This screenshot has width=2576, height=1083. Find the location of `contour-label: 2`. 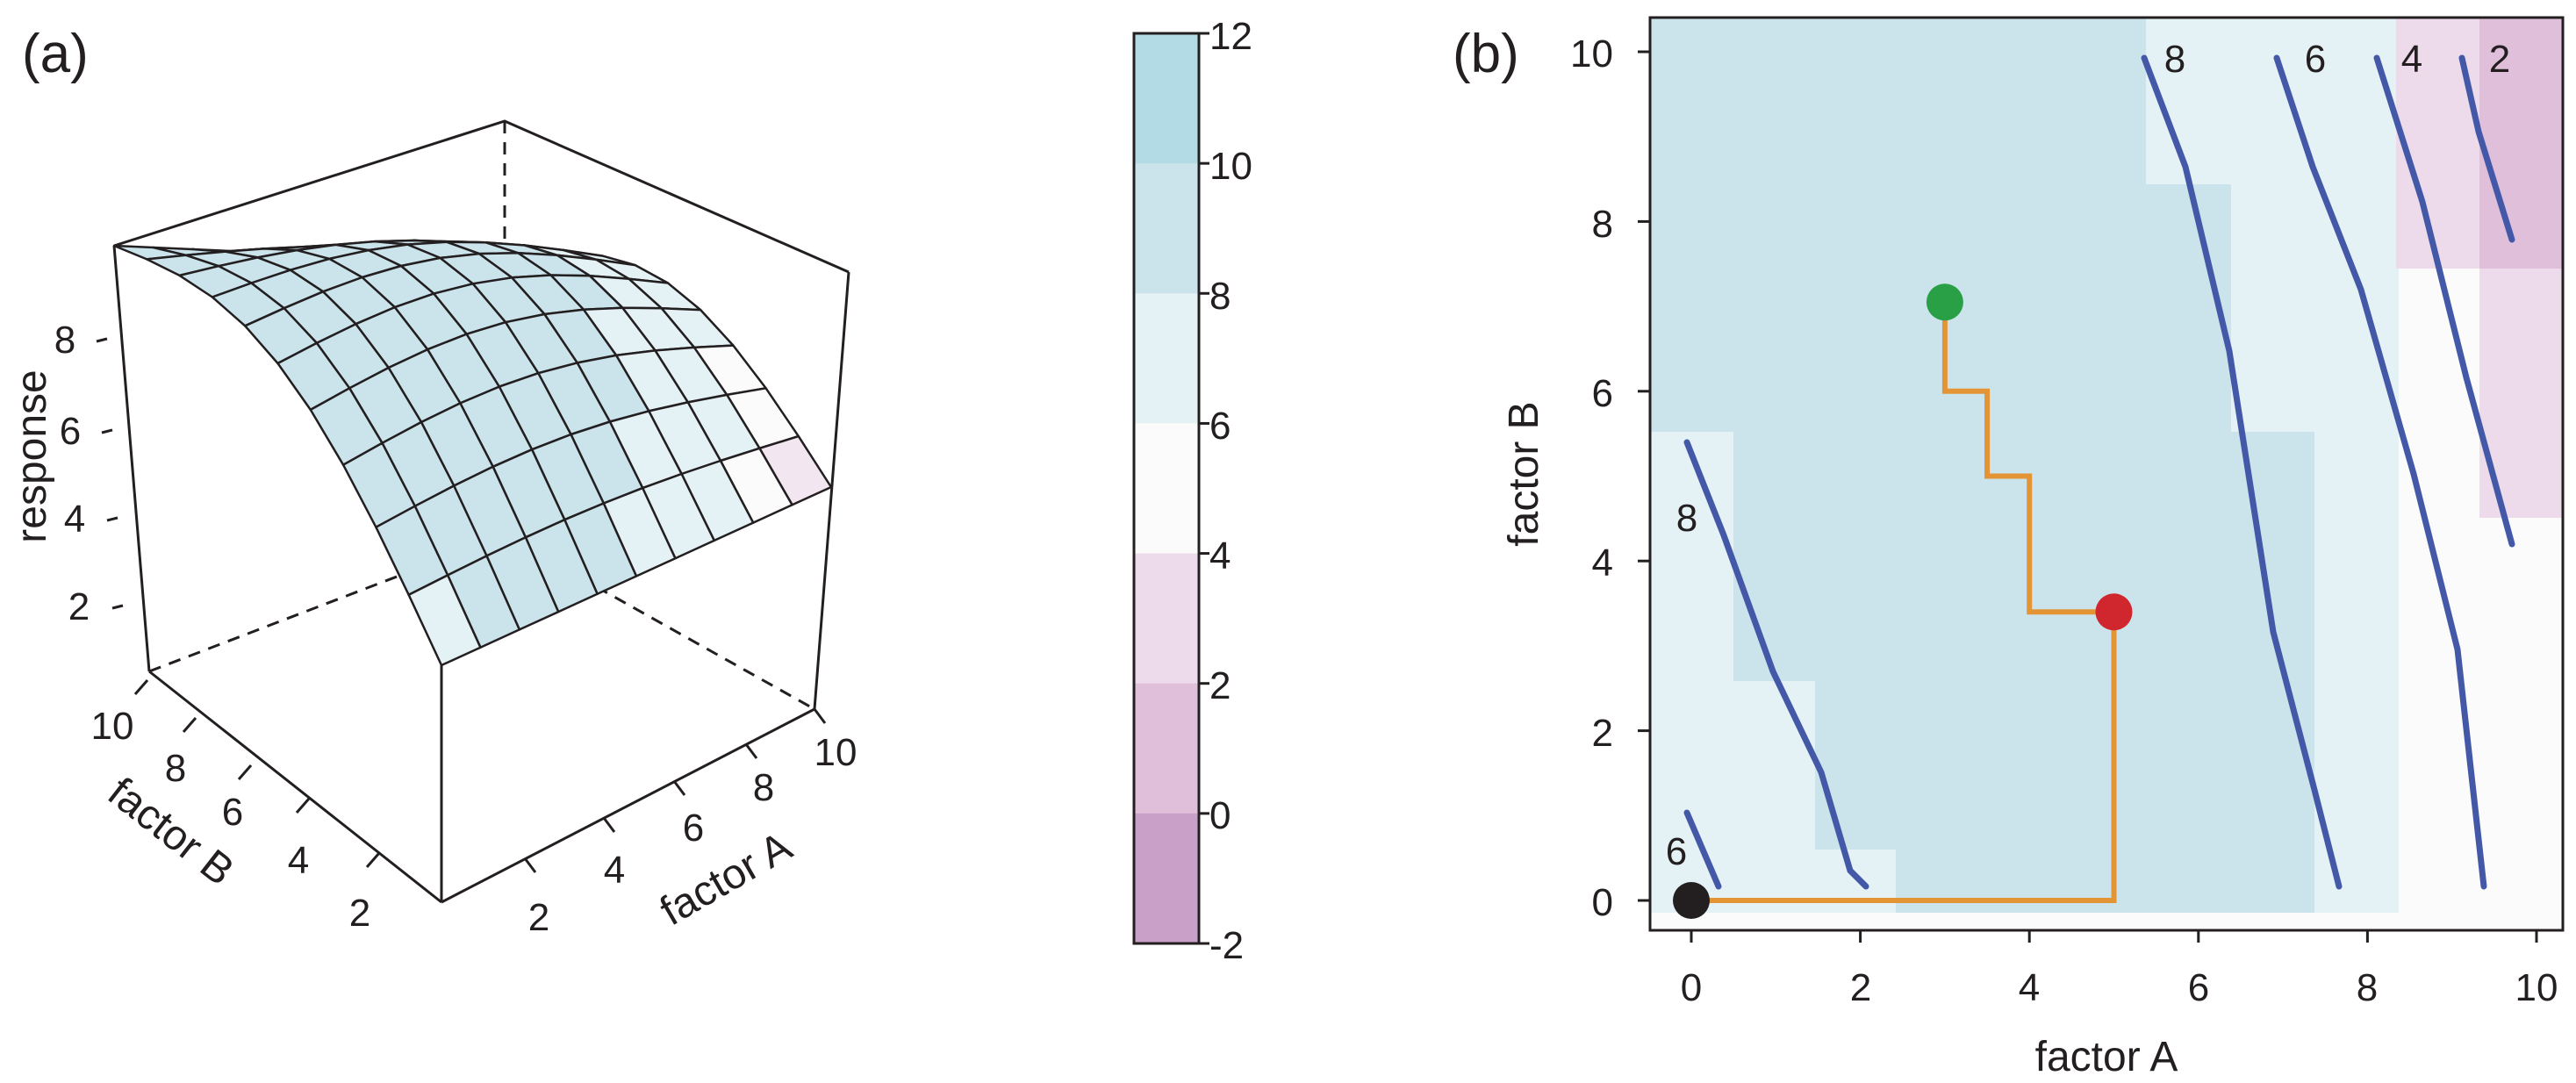

contour-label: 2 is located at coordinates (2499, 59).